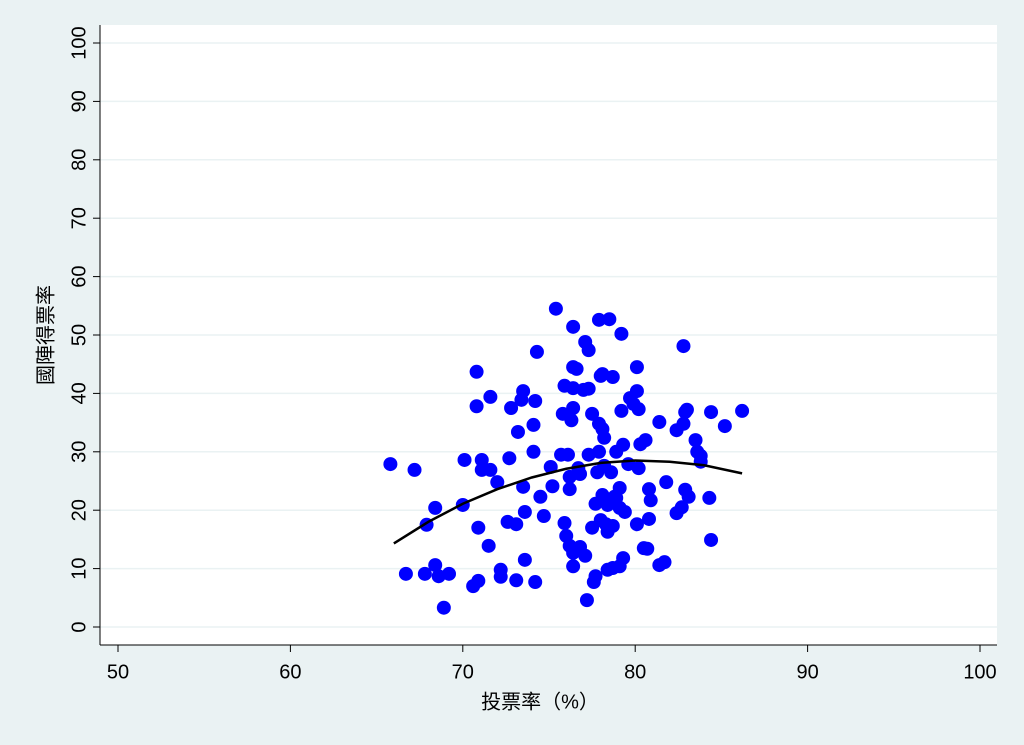 Image resolution: width=1024 pixels, height=745 pixels. Describe the element at coordinates (79, 393) in the screenshot. I see `y-tick-label: 40` at that location.